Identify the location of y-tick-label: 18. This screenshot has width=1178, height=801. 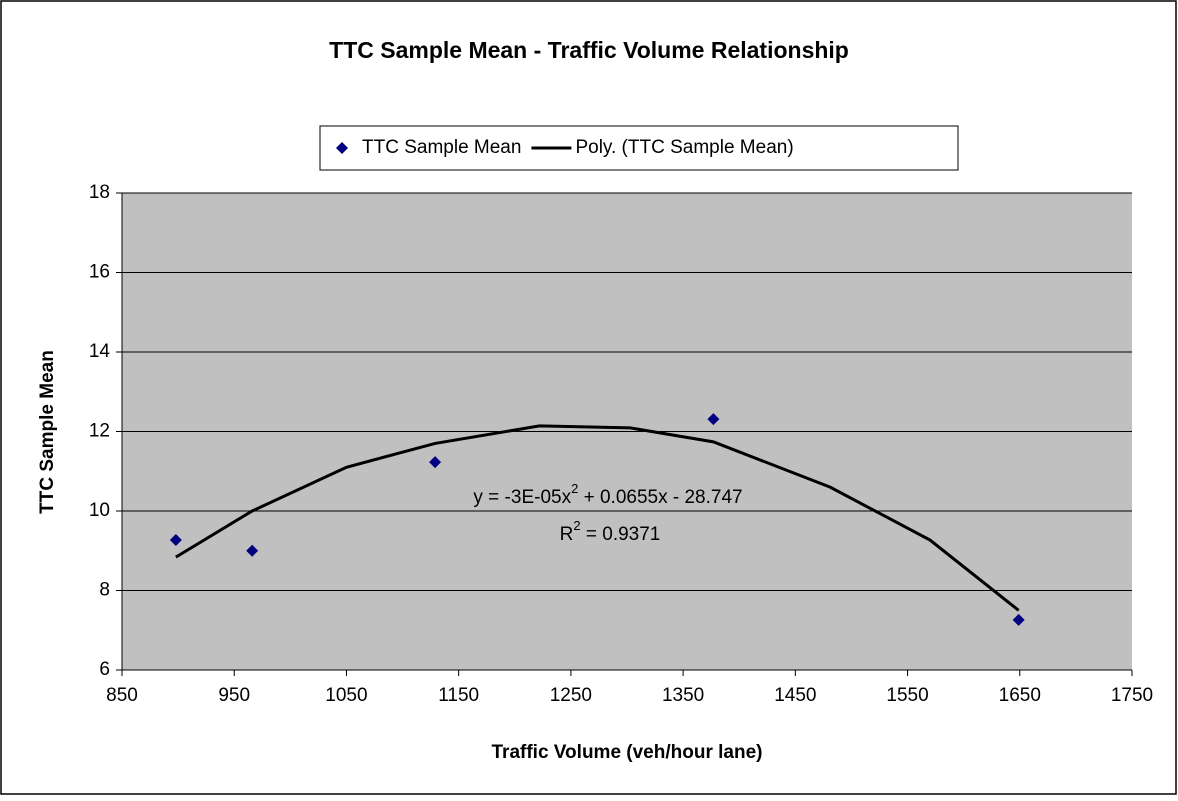
(99, 192).